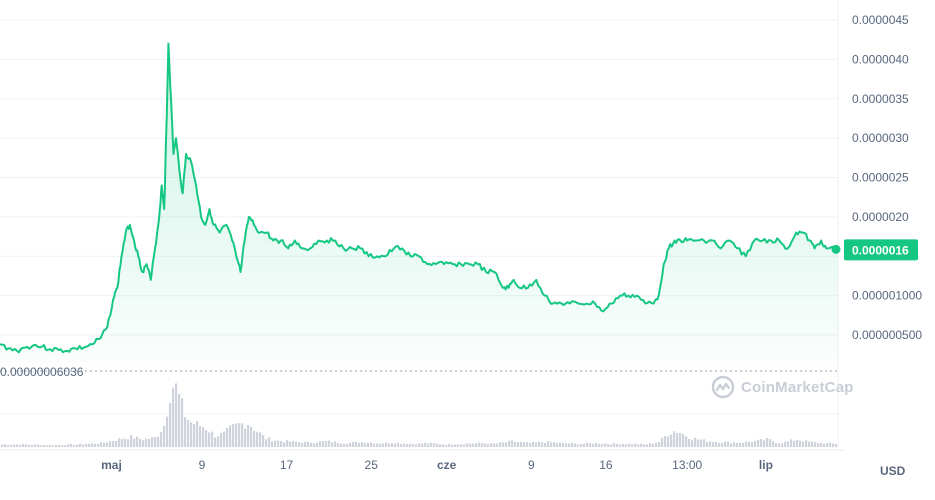 This screenshot has height=500, width=935. What do you see at coordinates (880, 20) in the screenshot?
I see `y-tick-label: 0.0000045` at bounding box center [880, 20].